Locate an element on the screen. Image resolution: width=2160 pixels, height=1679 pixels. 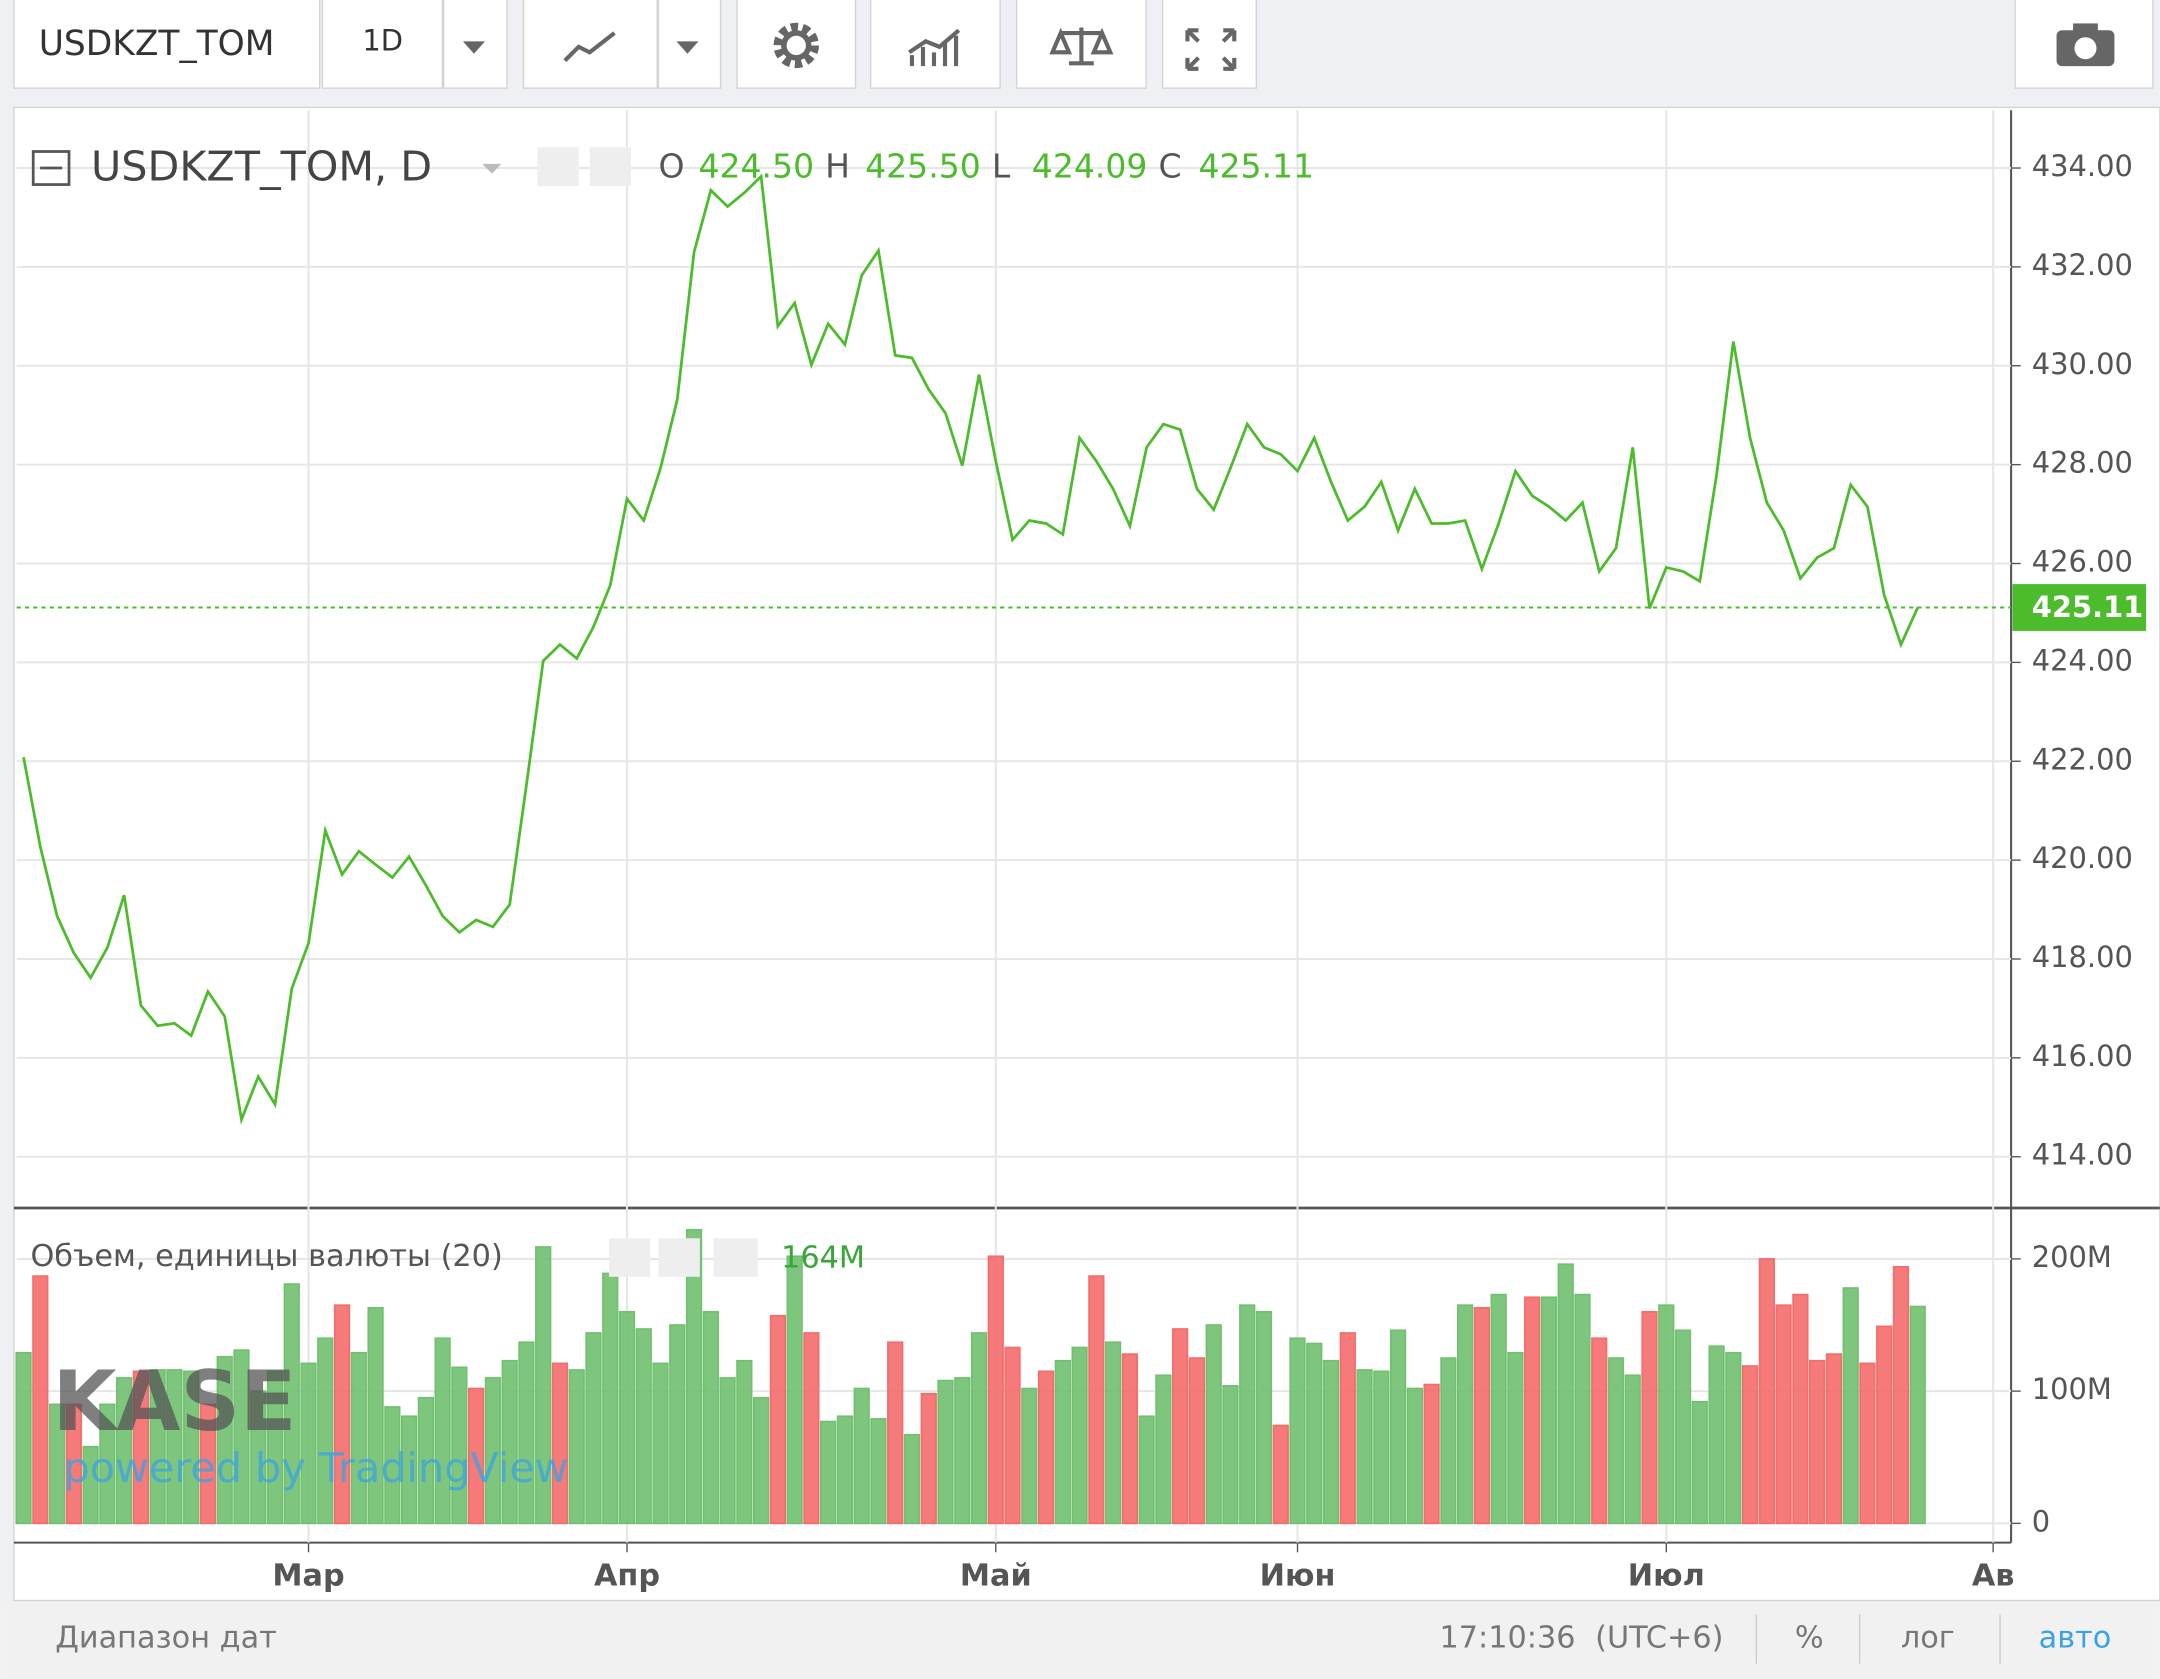
ohlc-value: 425.11 is located at coordinates (1256, 166).